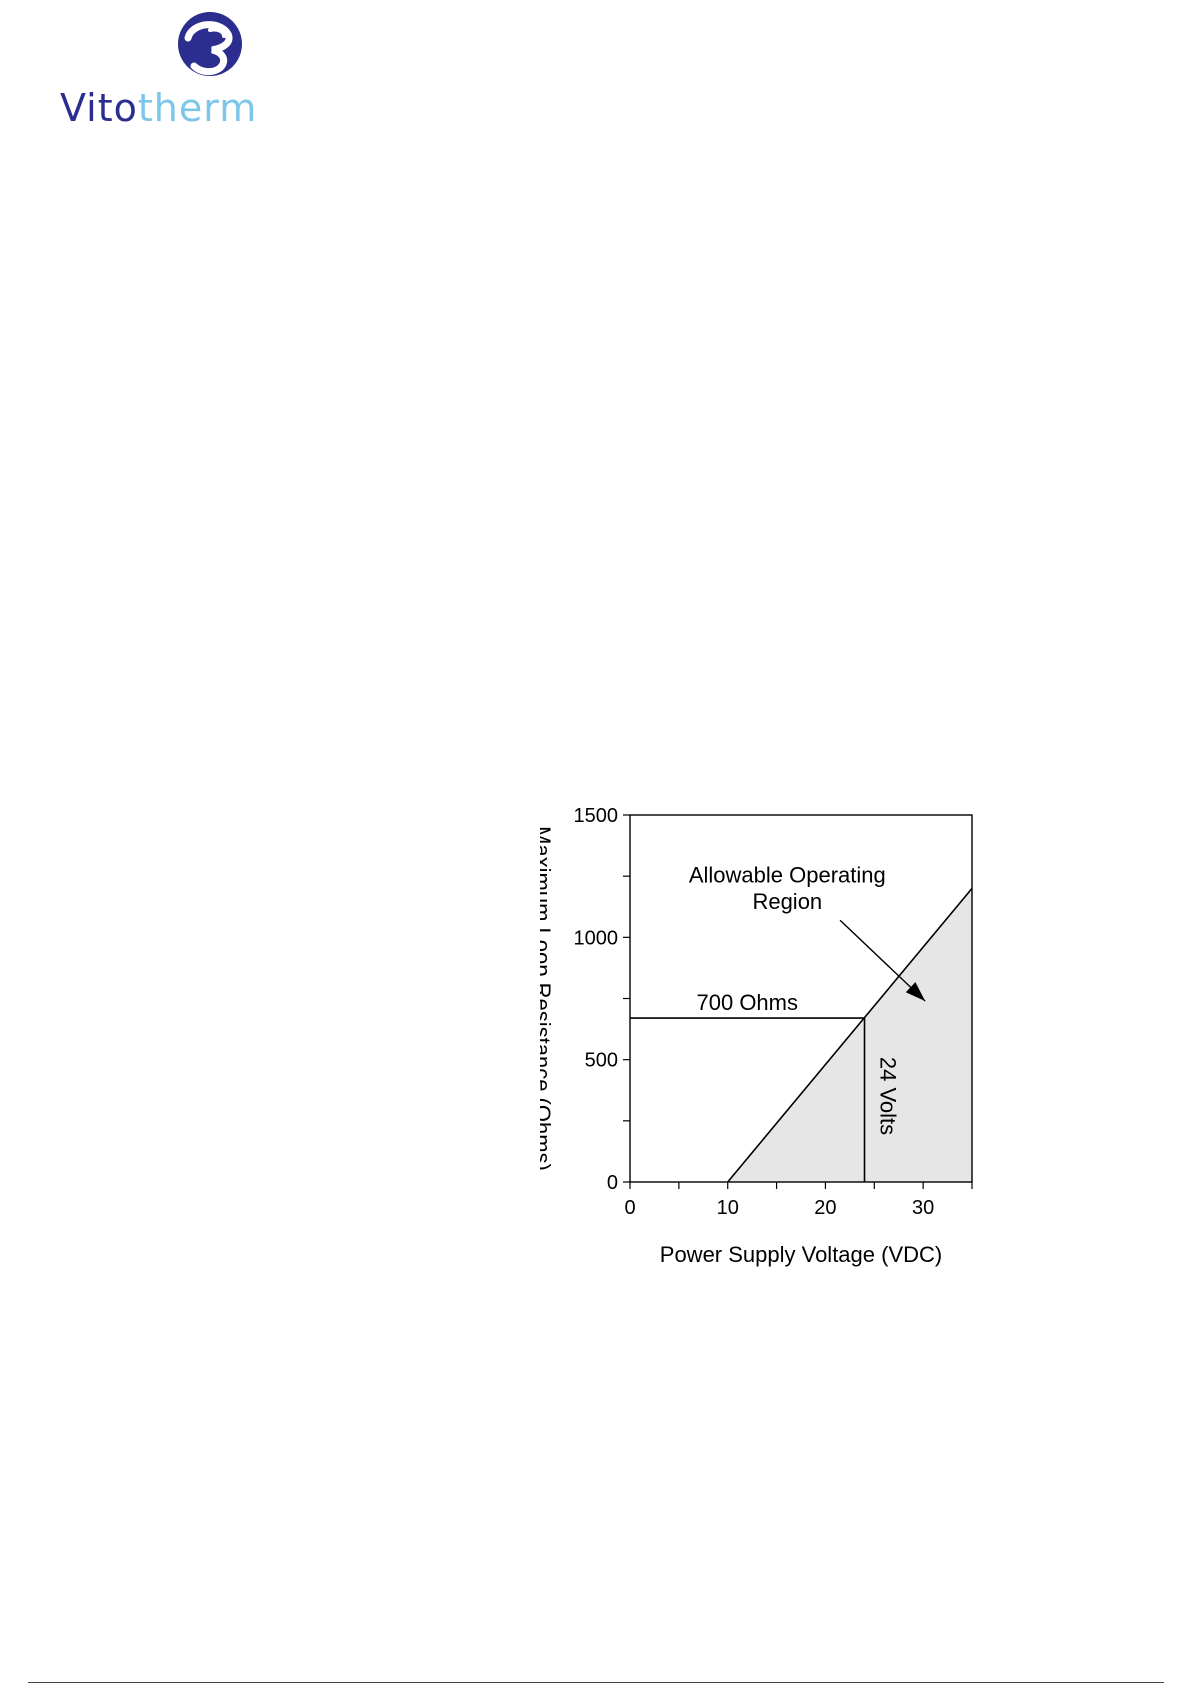 This screenshot has width=1192, height=1685. I want to click on region-label-line1: Allowable Operating, so click(787, 874).